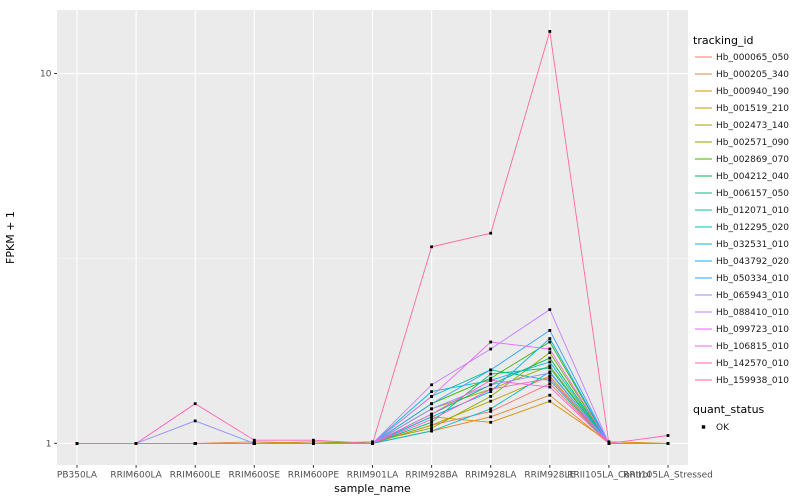  I want to click on x-tick-label: PB350LA, so click(77, 476).